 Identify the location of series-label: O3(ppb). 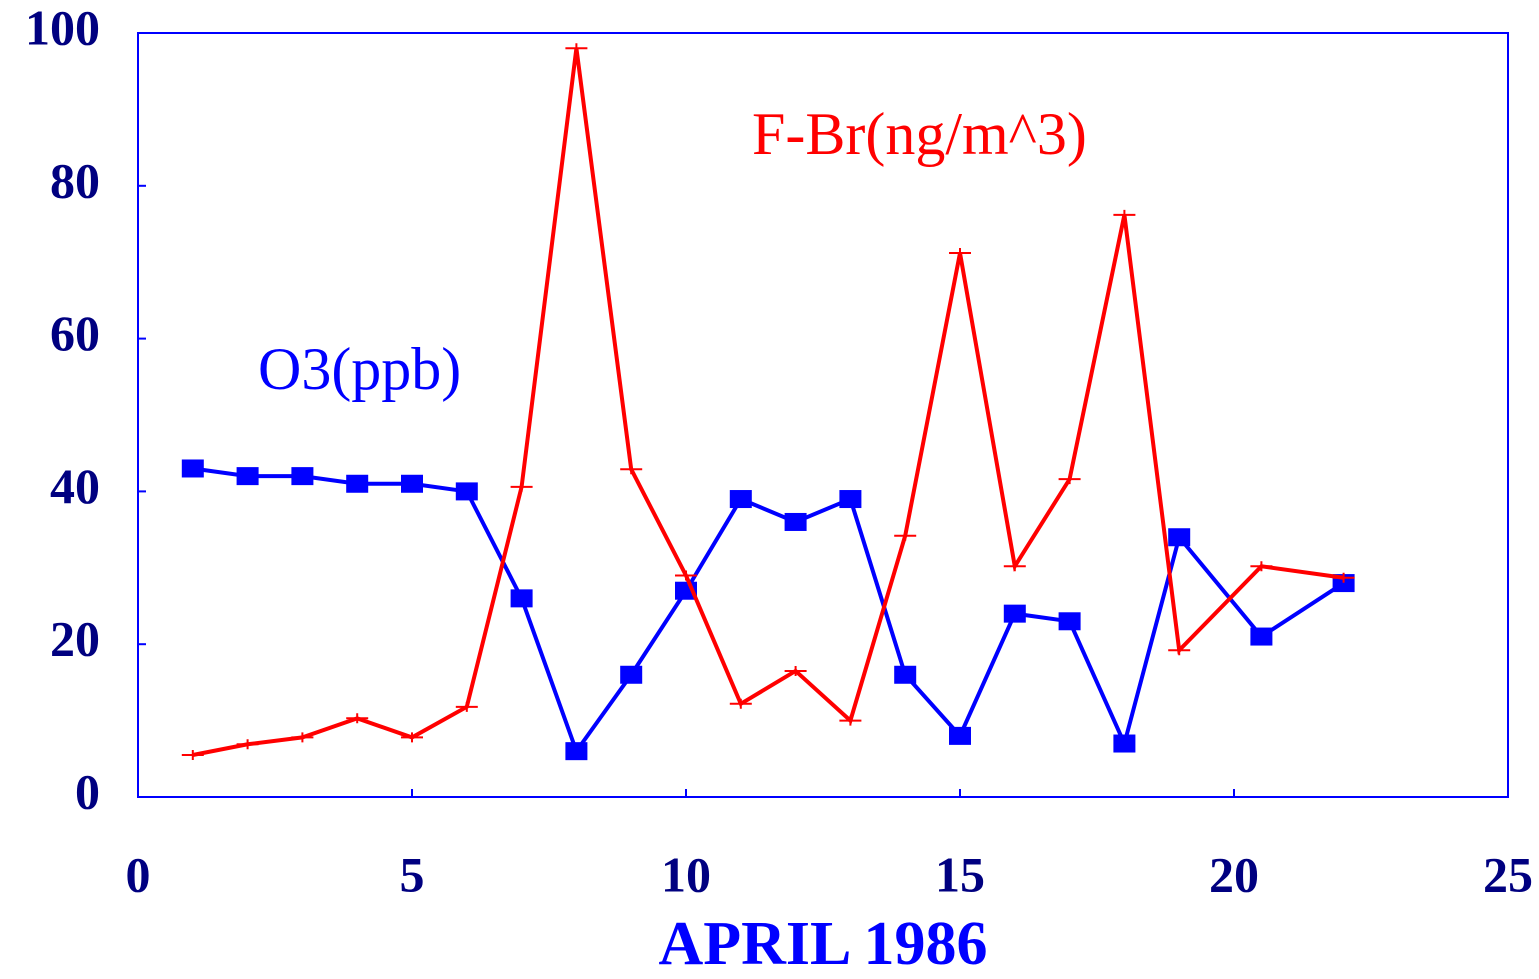
(359, 369).